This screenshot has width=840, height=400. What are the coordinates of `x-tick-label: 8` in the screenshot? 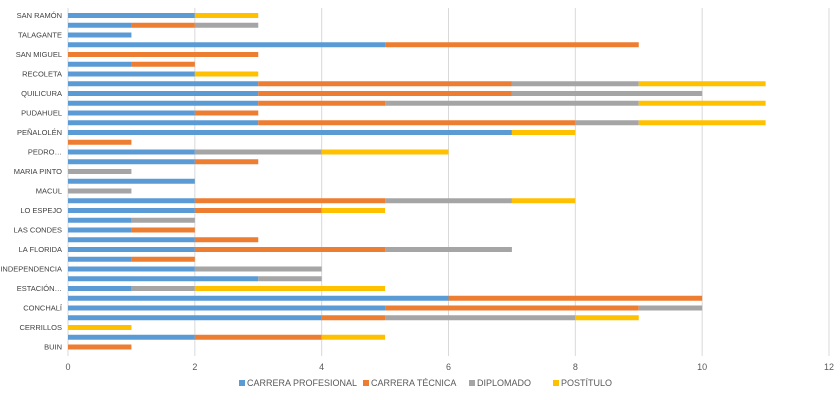 It's located at (575, 367).